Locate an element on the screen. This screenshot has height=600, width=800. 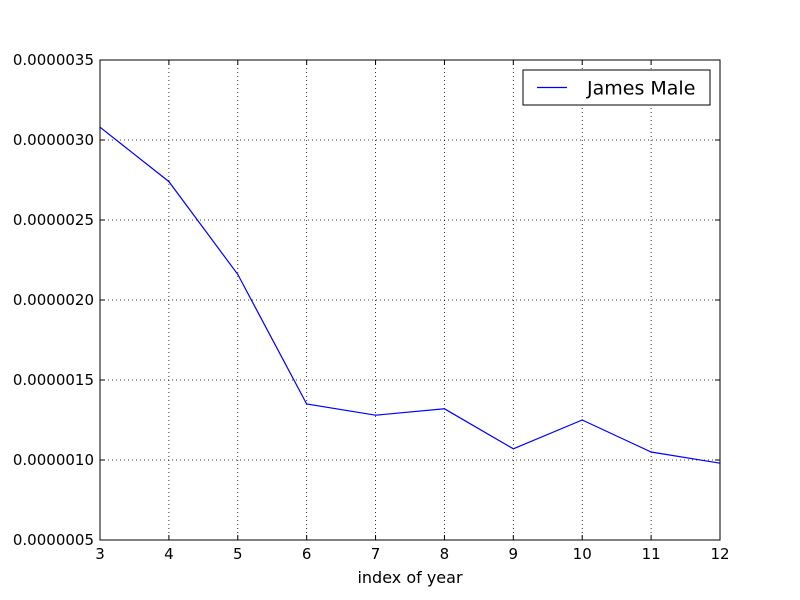
x-tick-label: 5 is located at coordinates (238, 554).